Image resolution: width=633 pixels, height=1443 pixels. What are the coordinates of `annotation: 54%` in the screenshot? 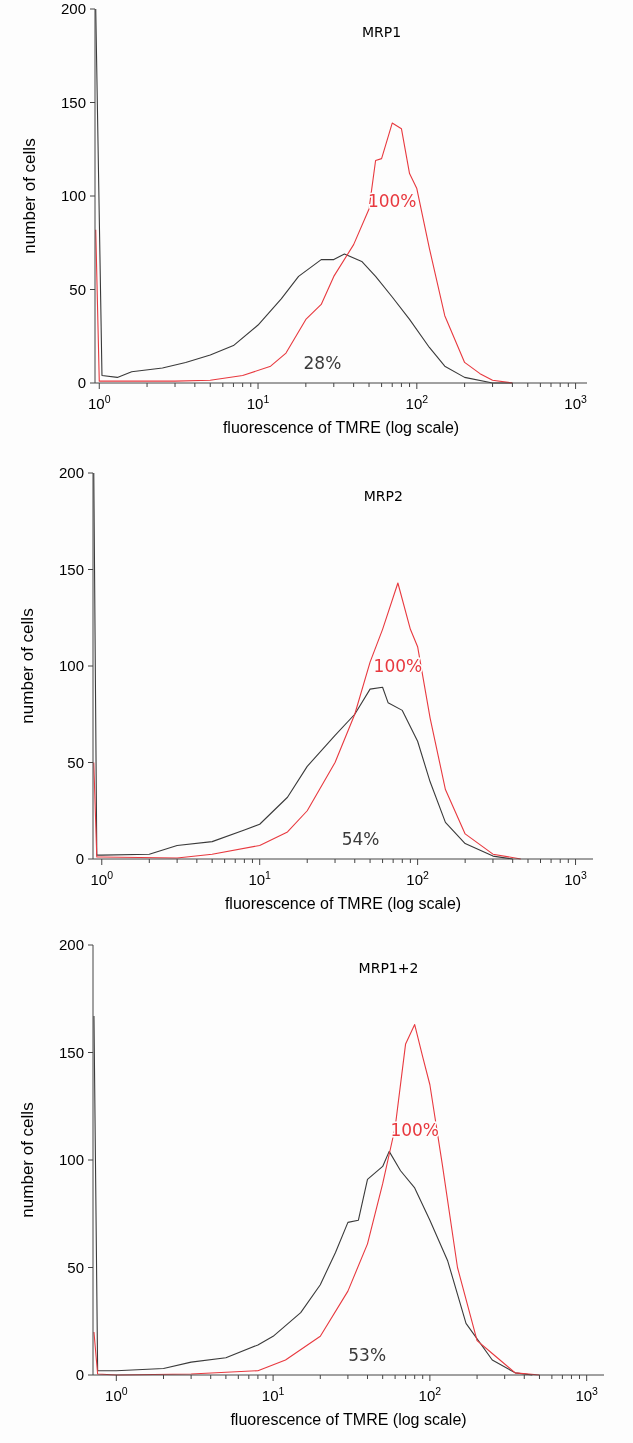 It's located at (360, 838).